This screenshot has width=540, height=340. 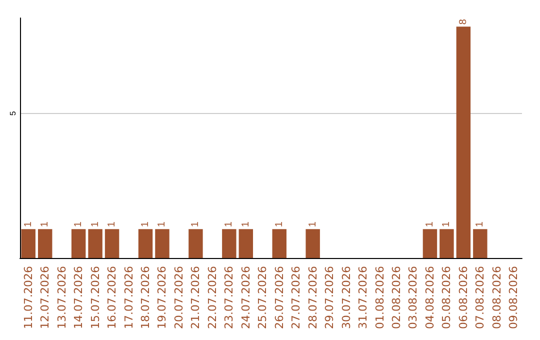 I want to click on x-tick-label: 09.08.2026, so click(x=513, y=298).